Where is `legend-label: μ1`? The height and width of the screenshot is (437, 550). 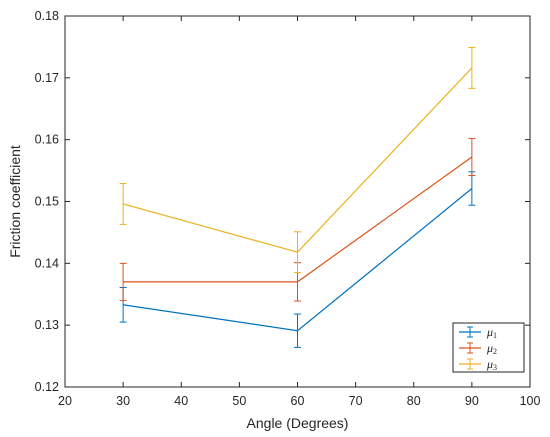
legend-label: μ1 is located at coordinates (491, 332).